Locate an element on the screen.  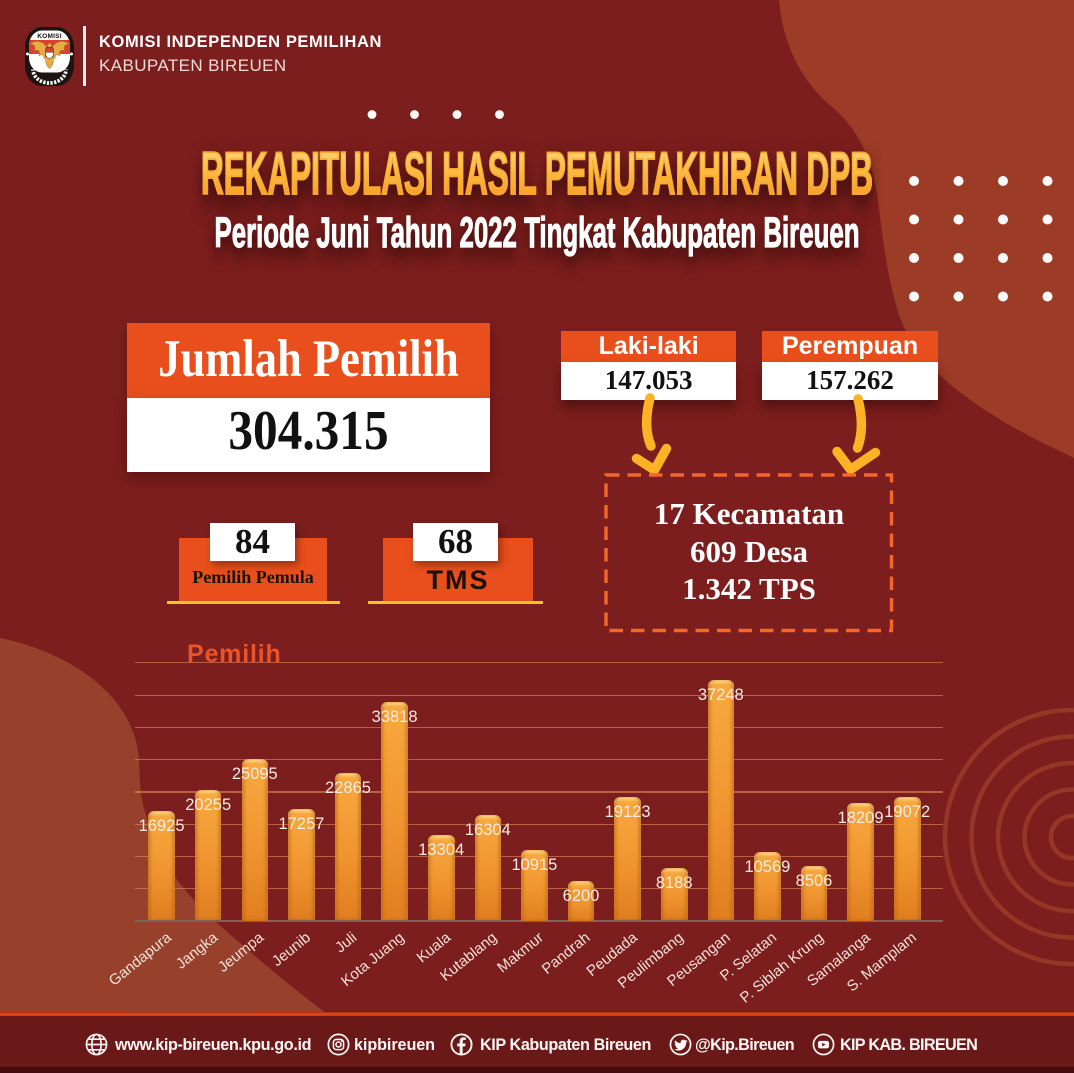
svg-text: KOMISI is located at coordinates (49, 36).